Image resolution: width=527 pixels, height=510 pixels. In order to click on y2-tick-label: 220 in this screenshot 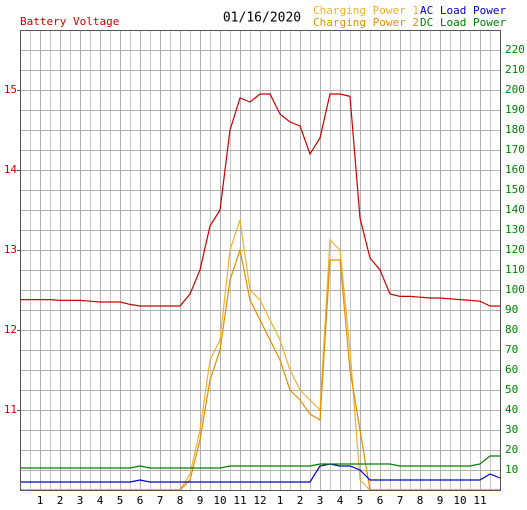, I will do `click(515, 49)`.